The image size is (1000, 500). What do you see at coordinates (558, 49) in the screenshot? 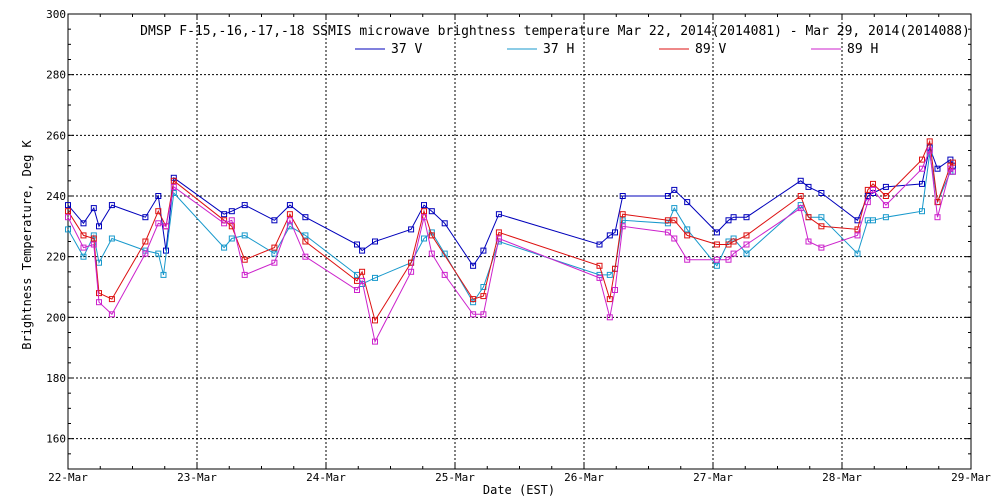
I see `legend-label: 37 H` at bounding box center [558, 49].